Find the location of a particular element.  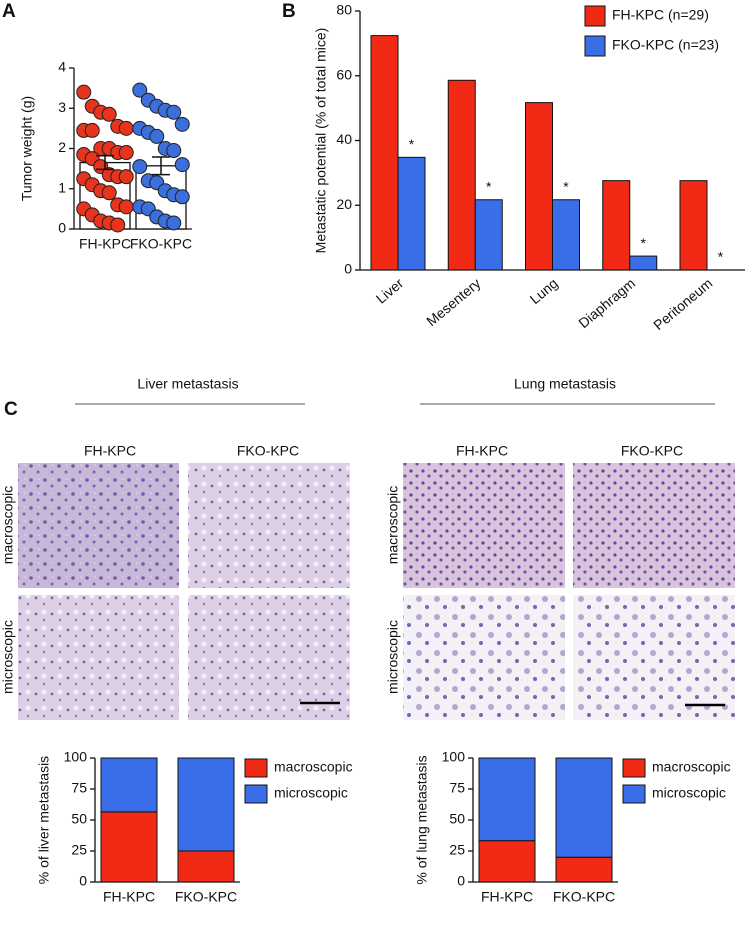

x-tick-label: Mesentery is located at coordinates (453, 302).